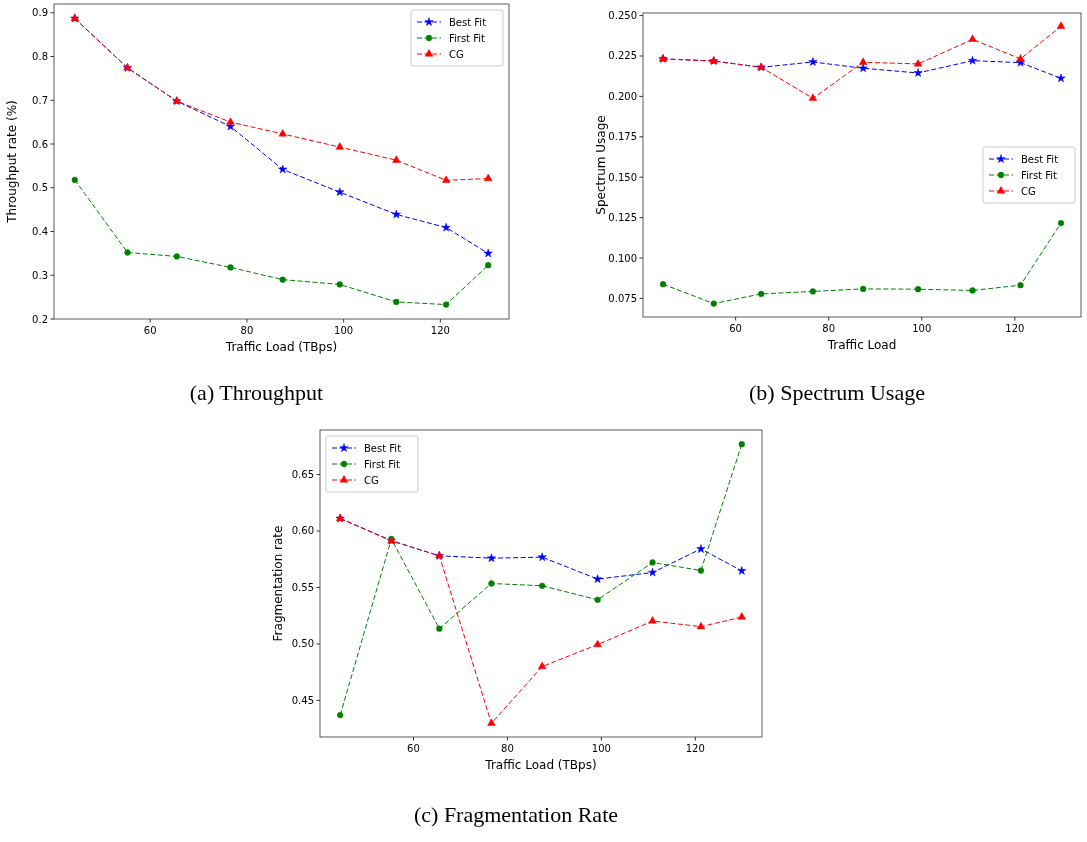 The height and width of the screenshot is (842, 1087). What do you see at coordinates (40, 231) in the screenshot?
I see `y-tick-label: 0.4` at bounding box center [40, 231].